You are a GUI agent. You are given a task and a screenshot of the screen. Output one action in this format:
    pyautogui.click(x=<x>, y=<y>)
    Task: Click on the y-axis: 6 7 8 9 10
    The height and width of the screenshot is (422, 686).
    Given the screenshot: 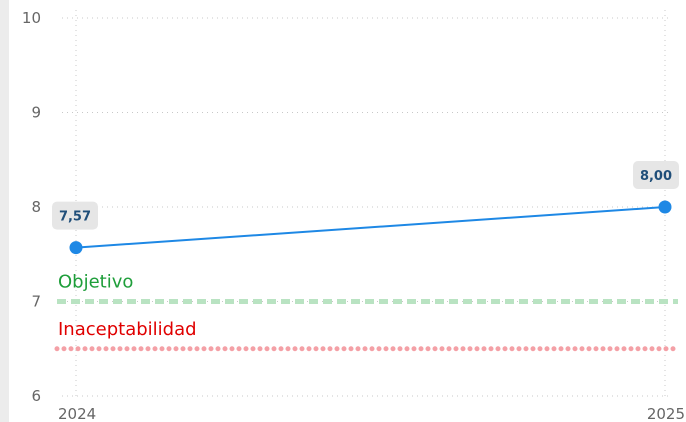 What is the action you would take?
    pyautogui.click(x=31, y=207)
    